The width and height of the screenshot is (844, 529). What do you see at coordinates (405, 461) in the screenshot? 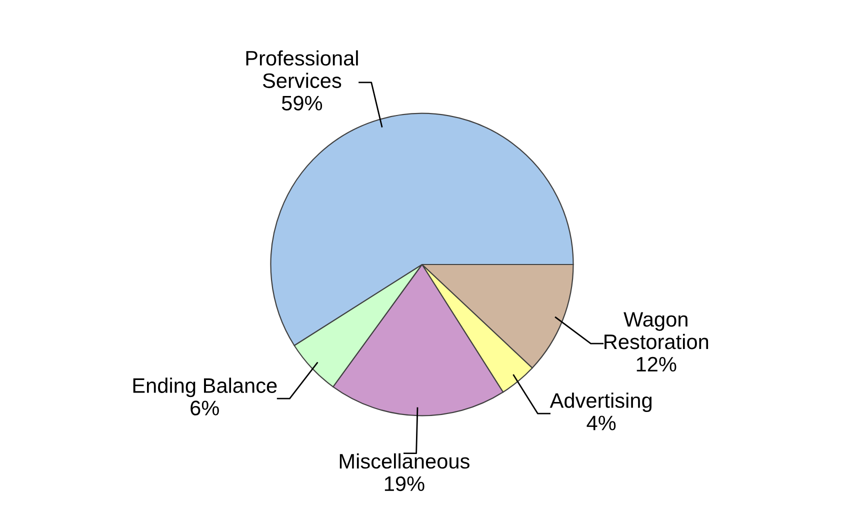
I see `slice-label: Miscellaneous` at bounding box center [405, 461].